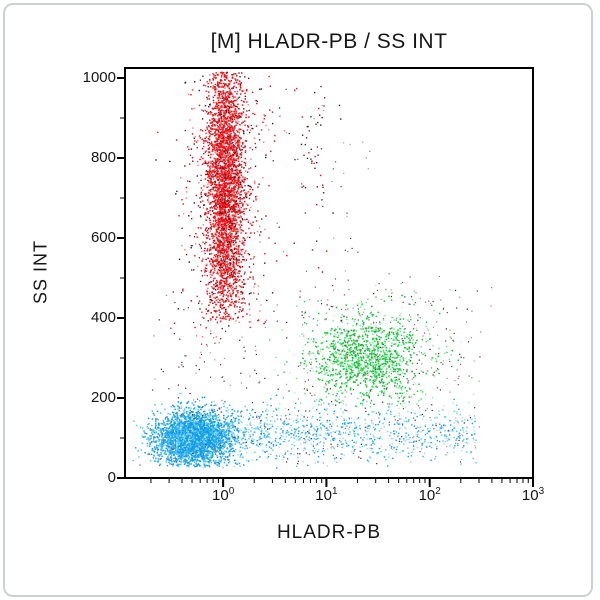  I want to click on chart-title: [M] HLADR-PB / SS INT, so click(329, 41).